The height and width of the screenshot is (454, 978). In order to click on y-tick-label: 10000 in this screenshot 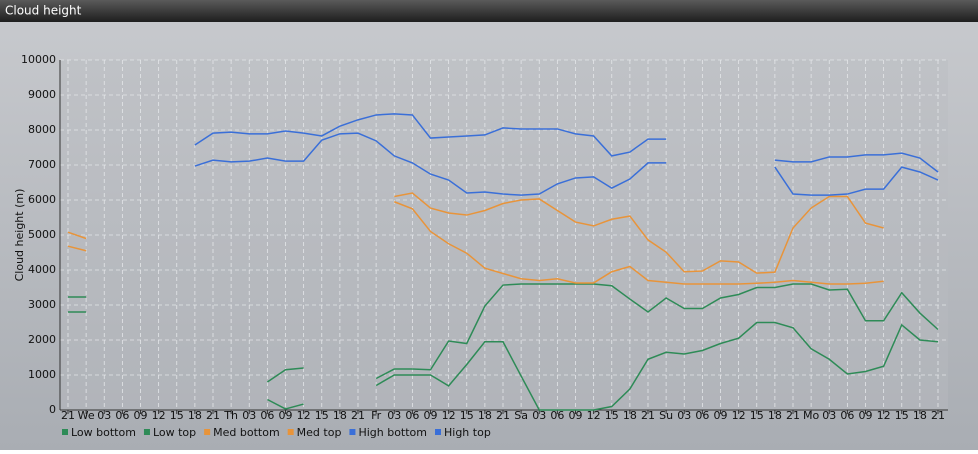, I will do `click(38, 59)`.